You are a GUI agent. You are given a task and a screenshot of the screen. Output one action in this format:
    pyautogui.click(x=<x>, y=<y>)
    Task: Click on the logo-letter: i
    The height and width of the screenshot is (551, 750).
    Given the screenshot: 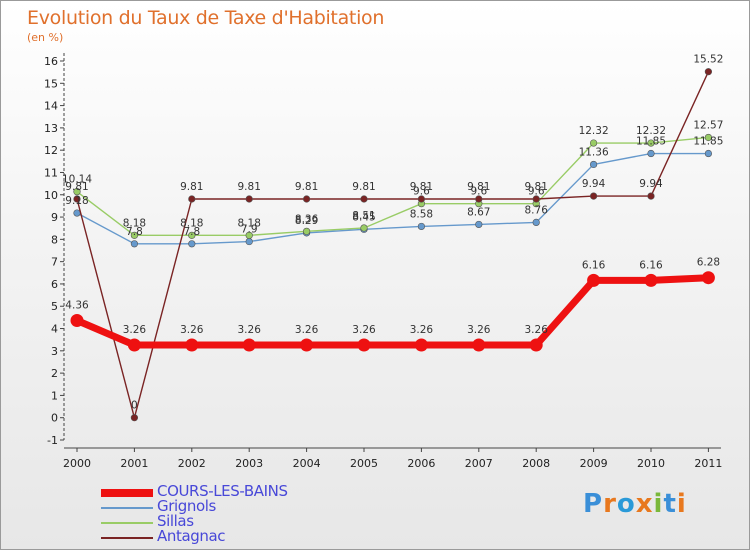 What is the action you would take?
    pyautogui.click(x=681, y=504)
    